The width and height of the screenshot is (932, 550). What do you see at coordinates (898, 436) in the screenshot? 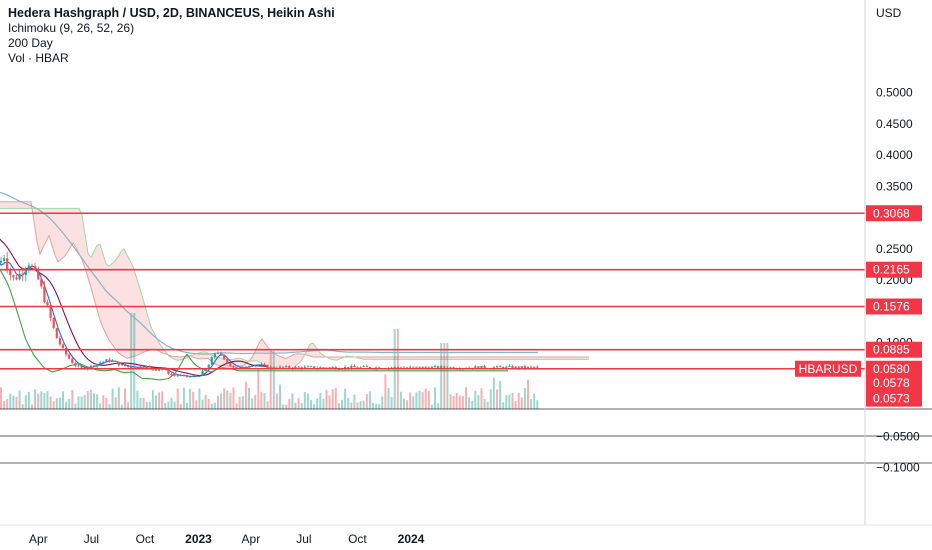
I see `price-tick-label: −0.0500` at bounding box center [898, 436].